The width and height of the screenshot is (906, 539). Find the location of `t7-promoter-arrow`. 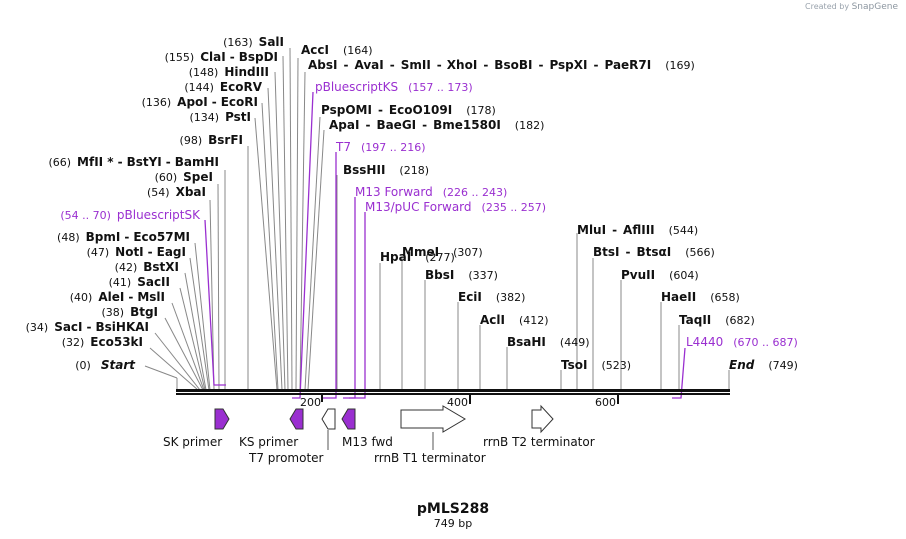

t7-promoter-arrow is located at coordinates (328, 419).